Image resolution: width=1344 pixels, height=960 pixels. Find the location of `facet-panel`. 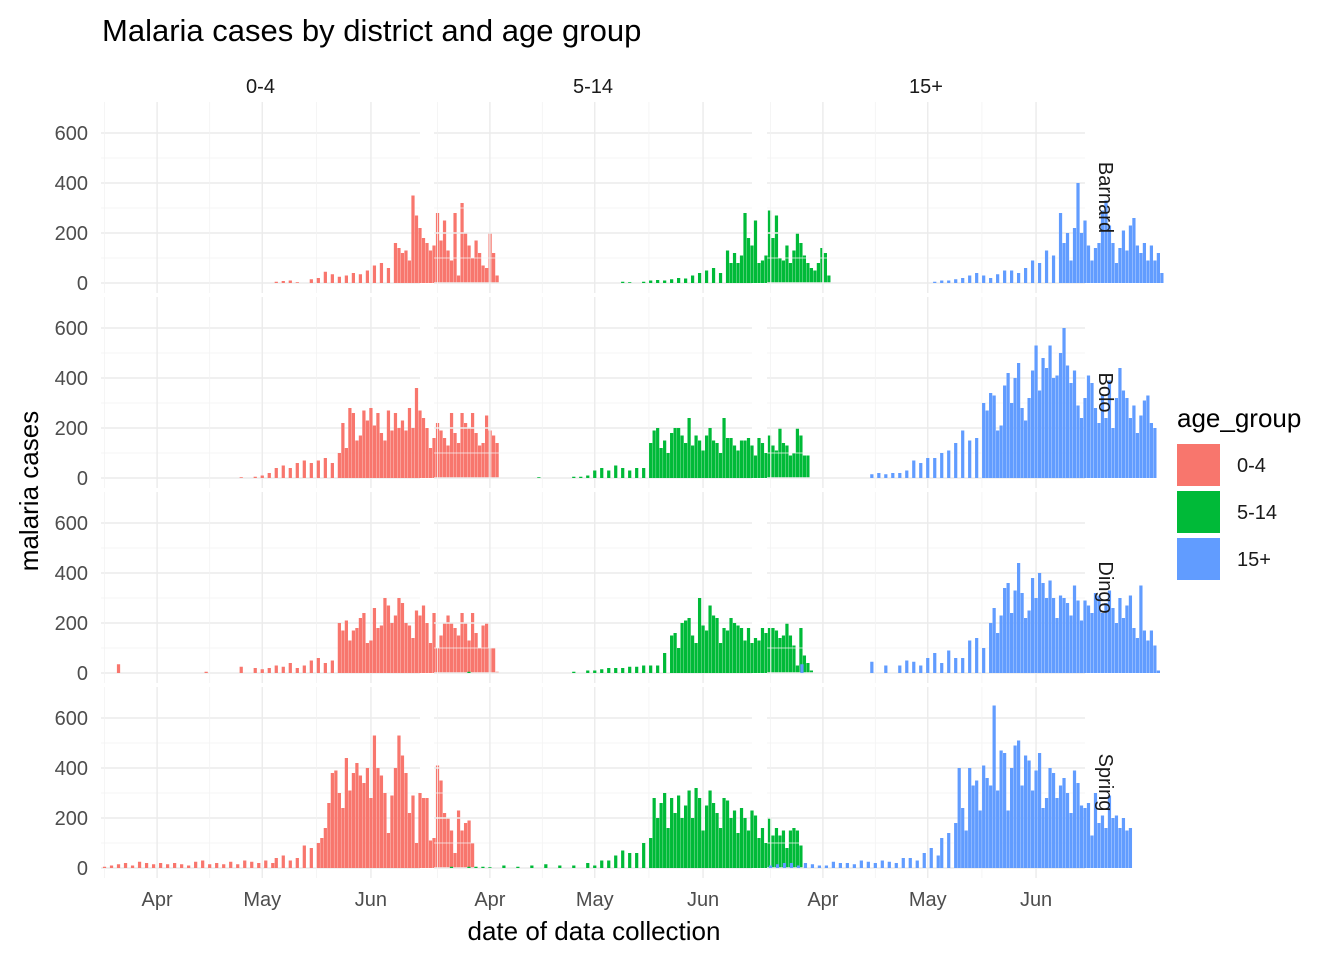

facet-panel is located at coordinates (965, 197).